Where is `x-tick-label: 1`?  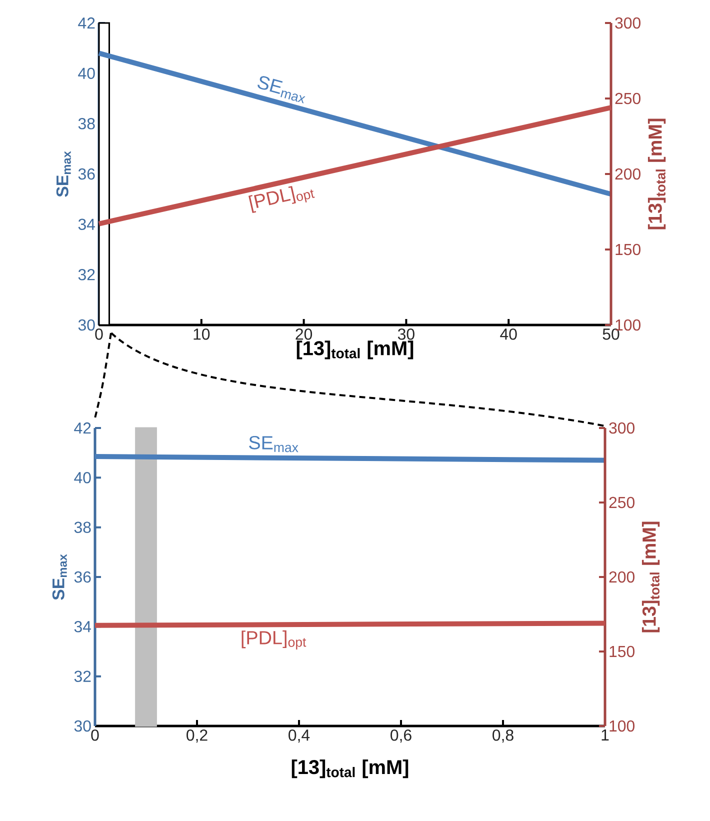 x-tick-label: 1 is located at coordinates (605, 735).